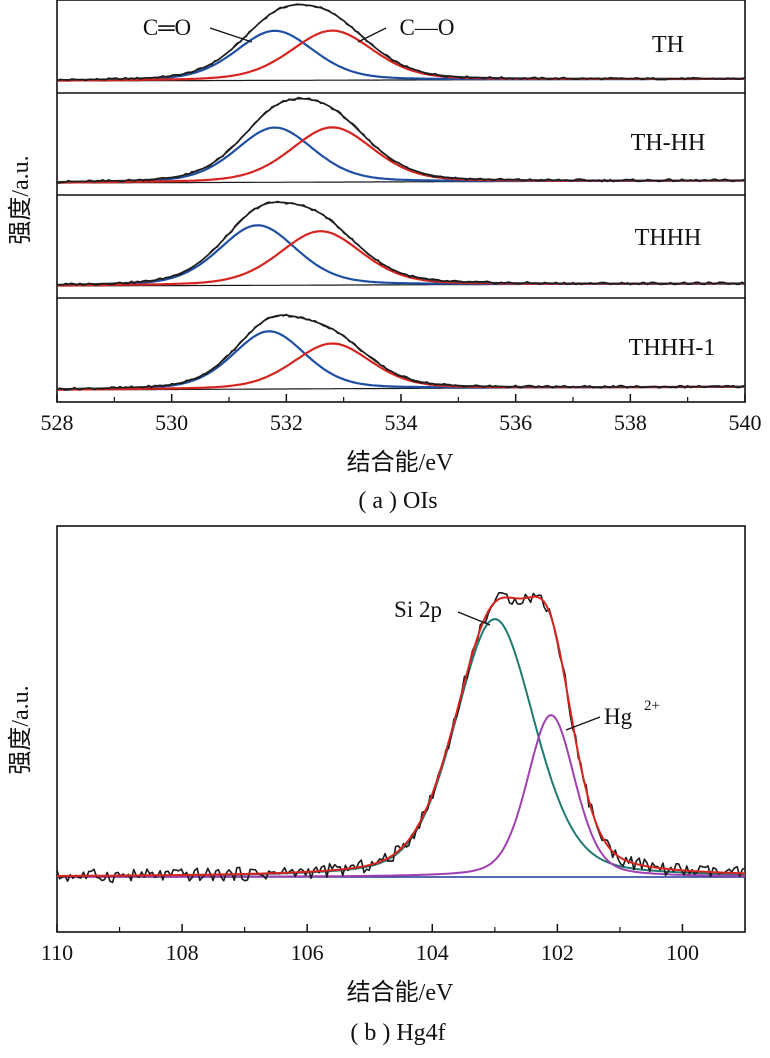 The image size is (770, 1058). I want to click on panel-b-y-axis-label: 强度/a.u., so click(20, 729).